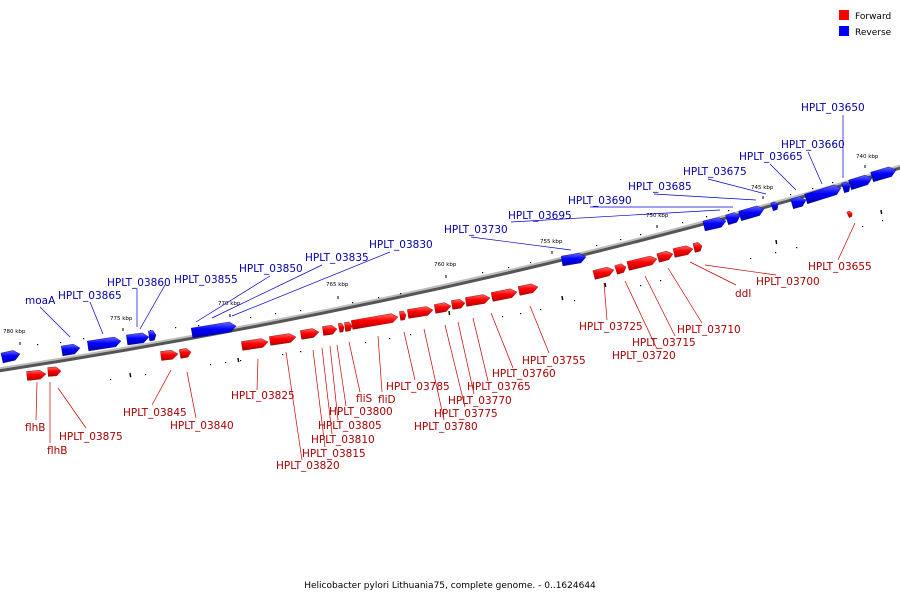 Image resolution: width=900 pixels, height=600 pixels. Describe the element at coordinates (446, 427) in the screenshot. I see `gene-label: HPLT_03780` at that location.